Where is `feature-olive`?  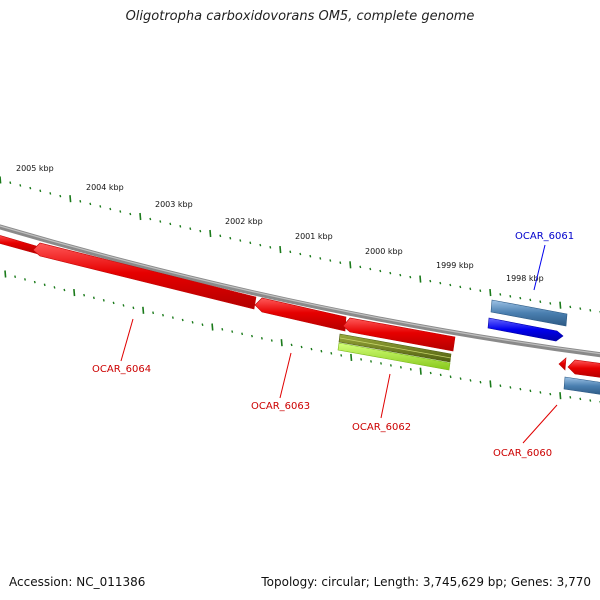 feature-olive is located at coordinates (395, 348).